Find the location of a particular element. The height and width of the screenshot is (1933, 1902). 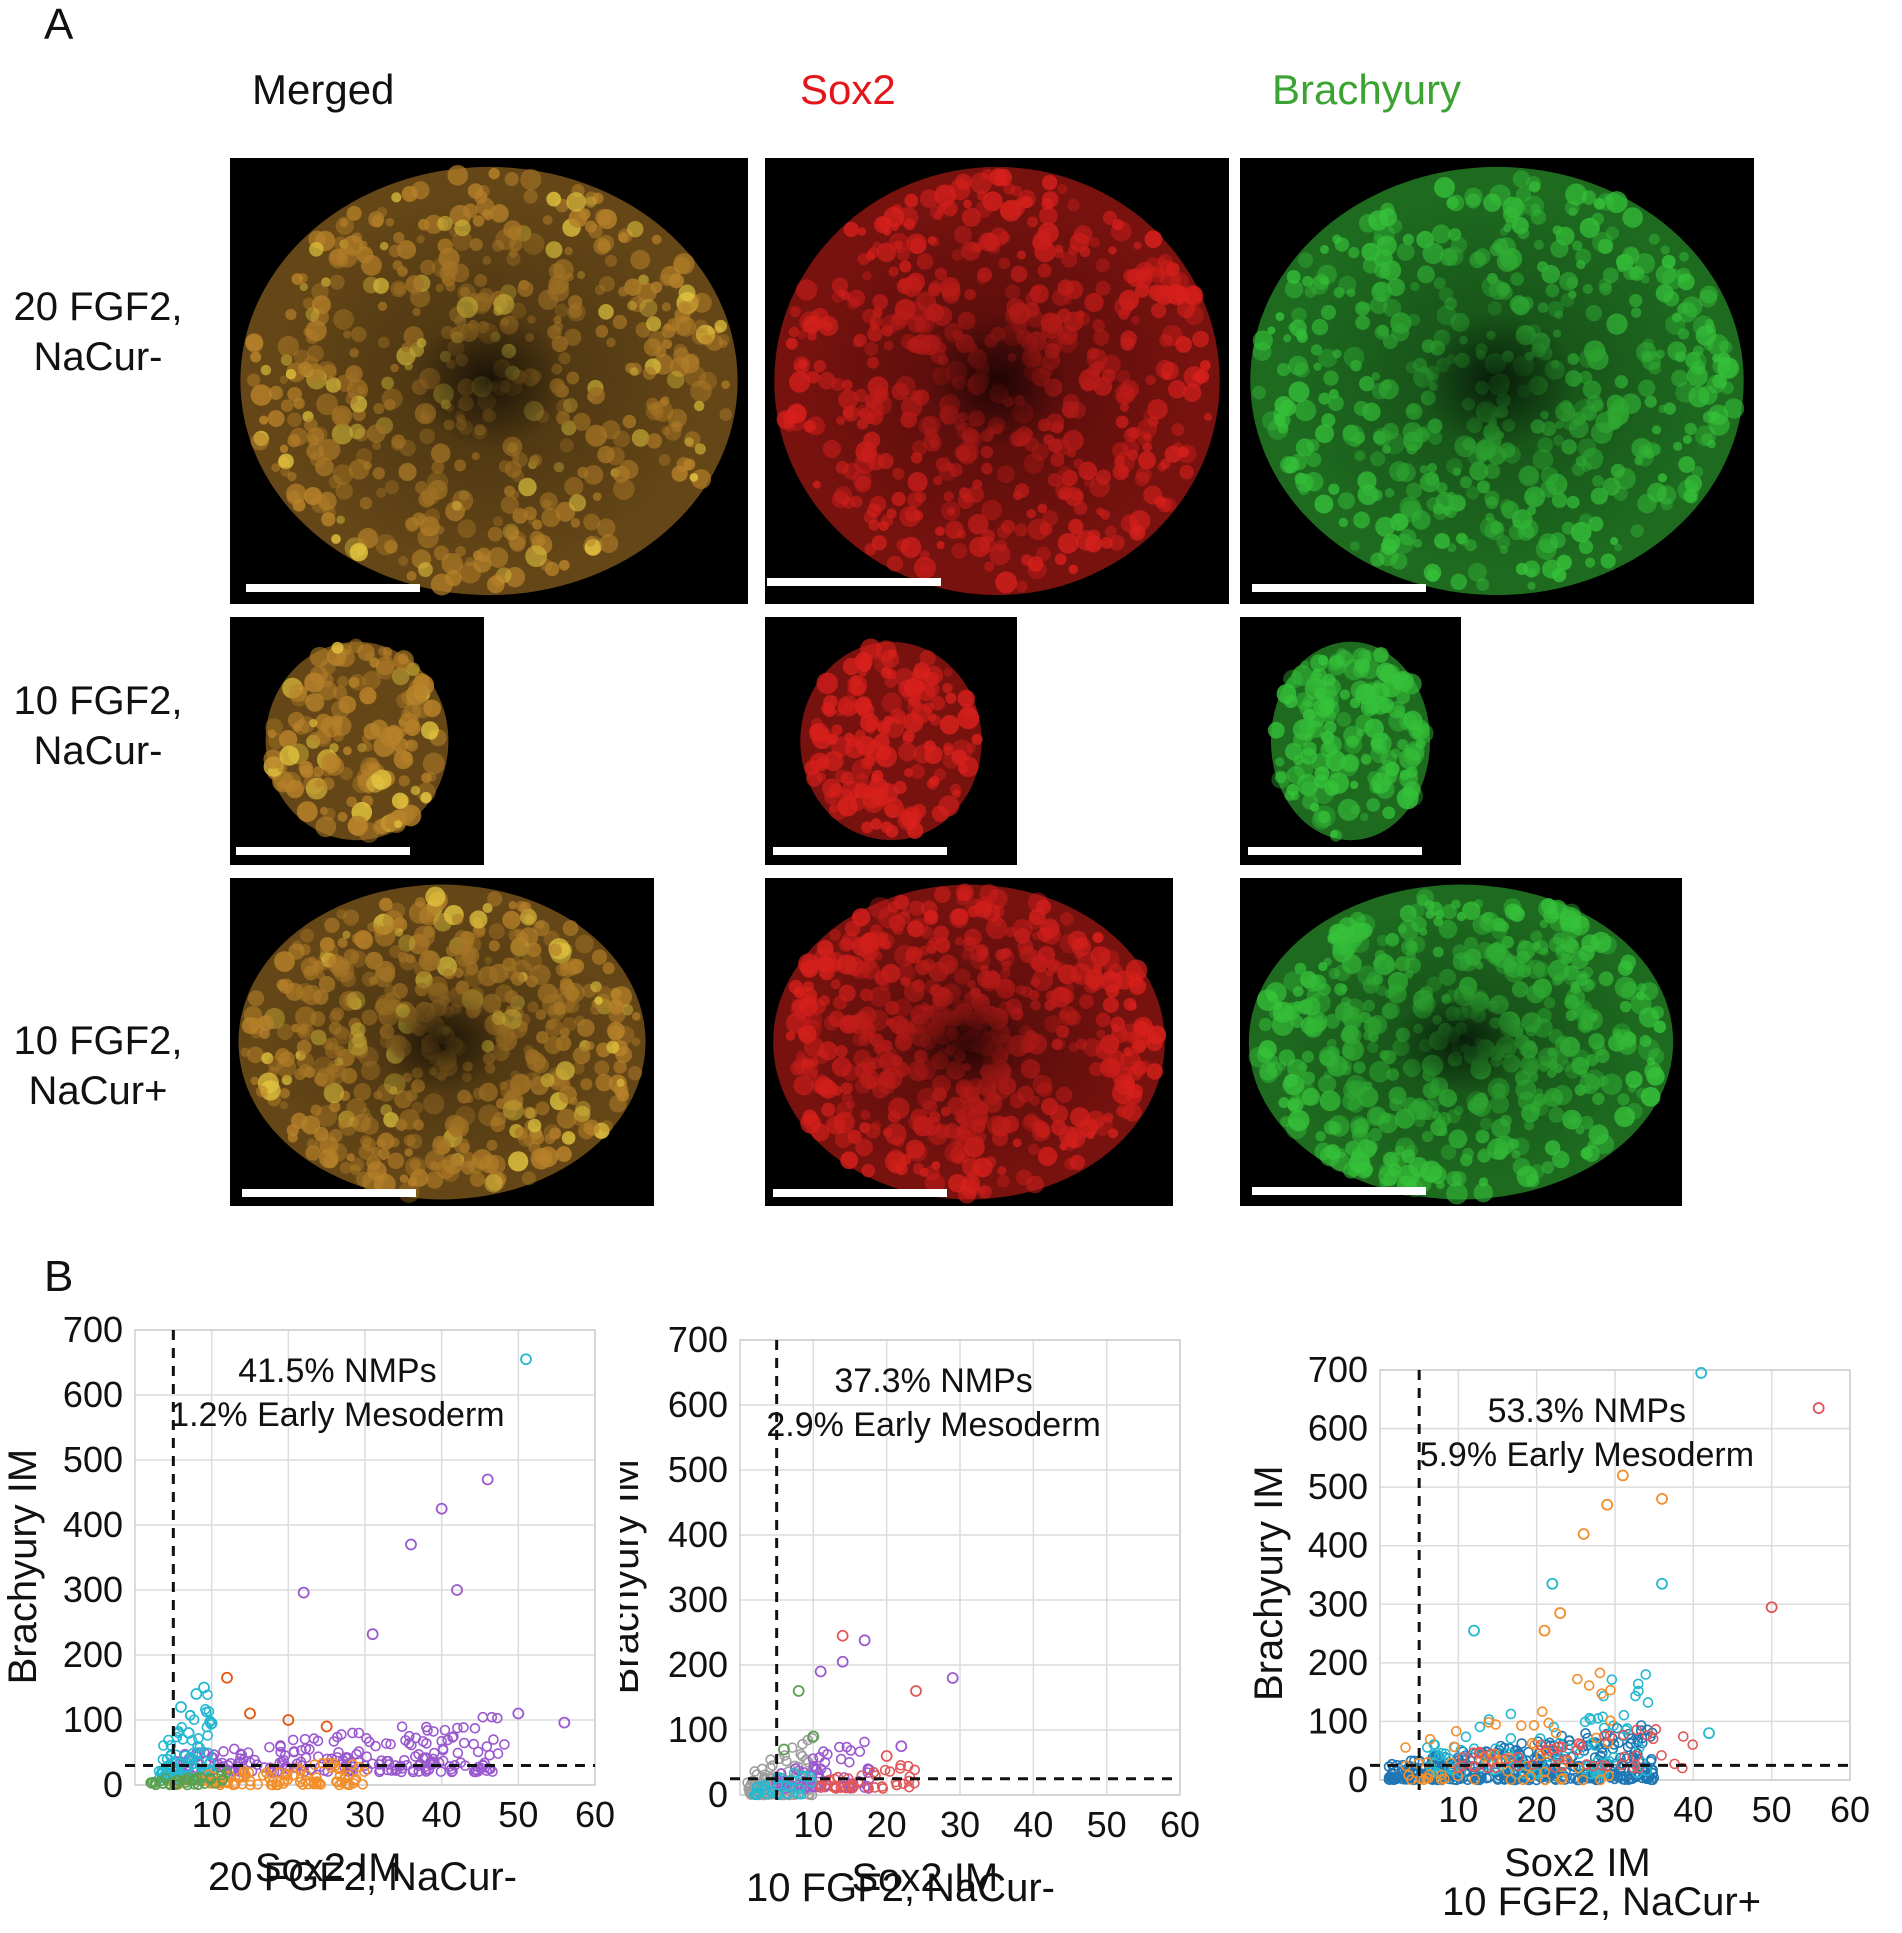

row-label-3-line2: NaCur+ is located at coordinates (98, 1091).